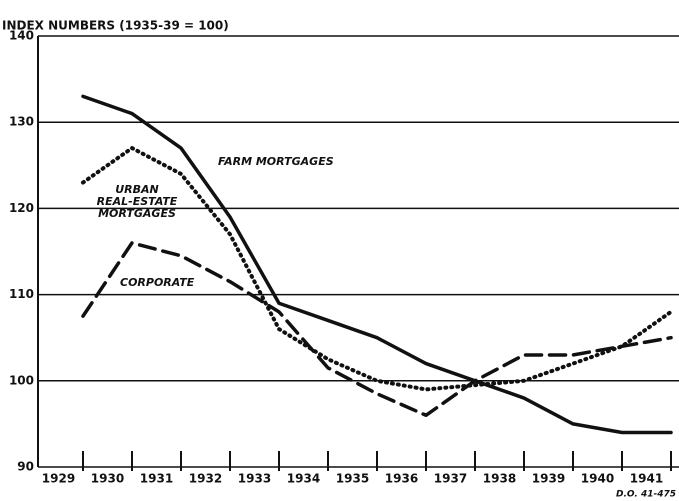 This screenshot has width=679, height=501. What do you see at coordinates (276, 161) in the screenshot?
I see `series-label: FARM MORTGAGES` at bounding box center [276, 161].